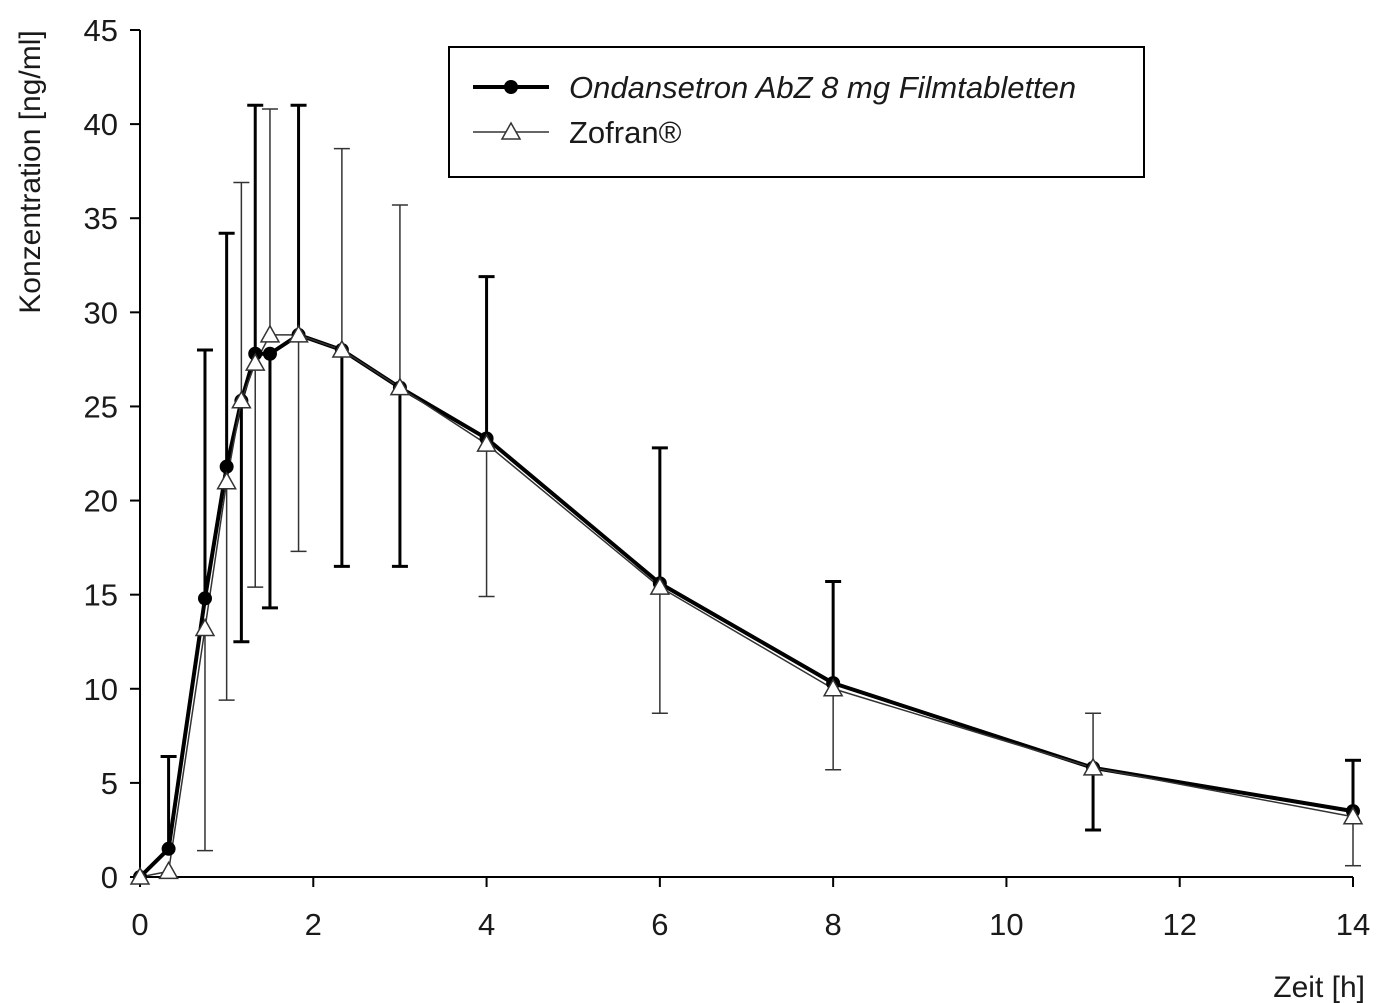 The image size is (1387, 1003). I want to click on y-tick-label: 10, so click(101, 689).